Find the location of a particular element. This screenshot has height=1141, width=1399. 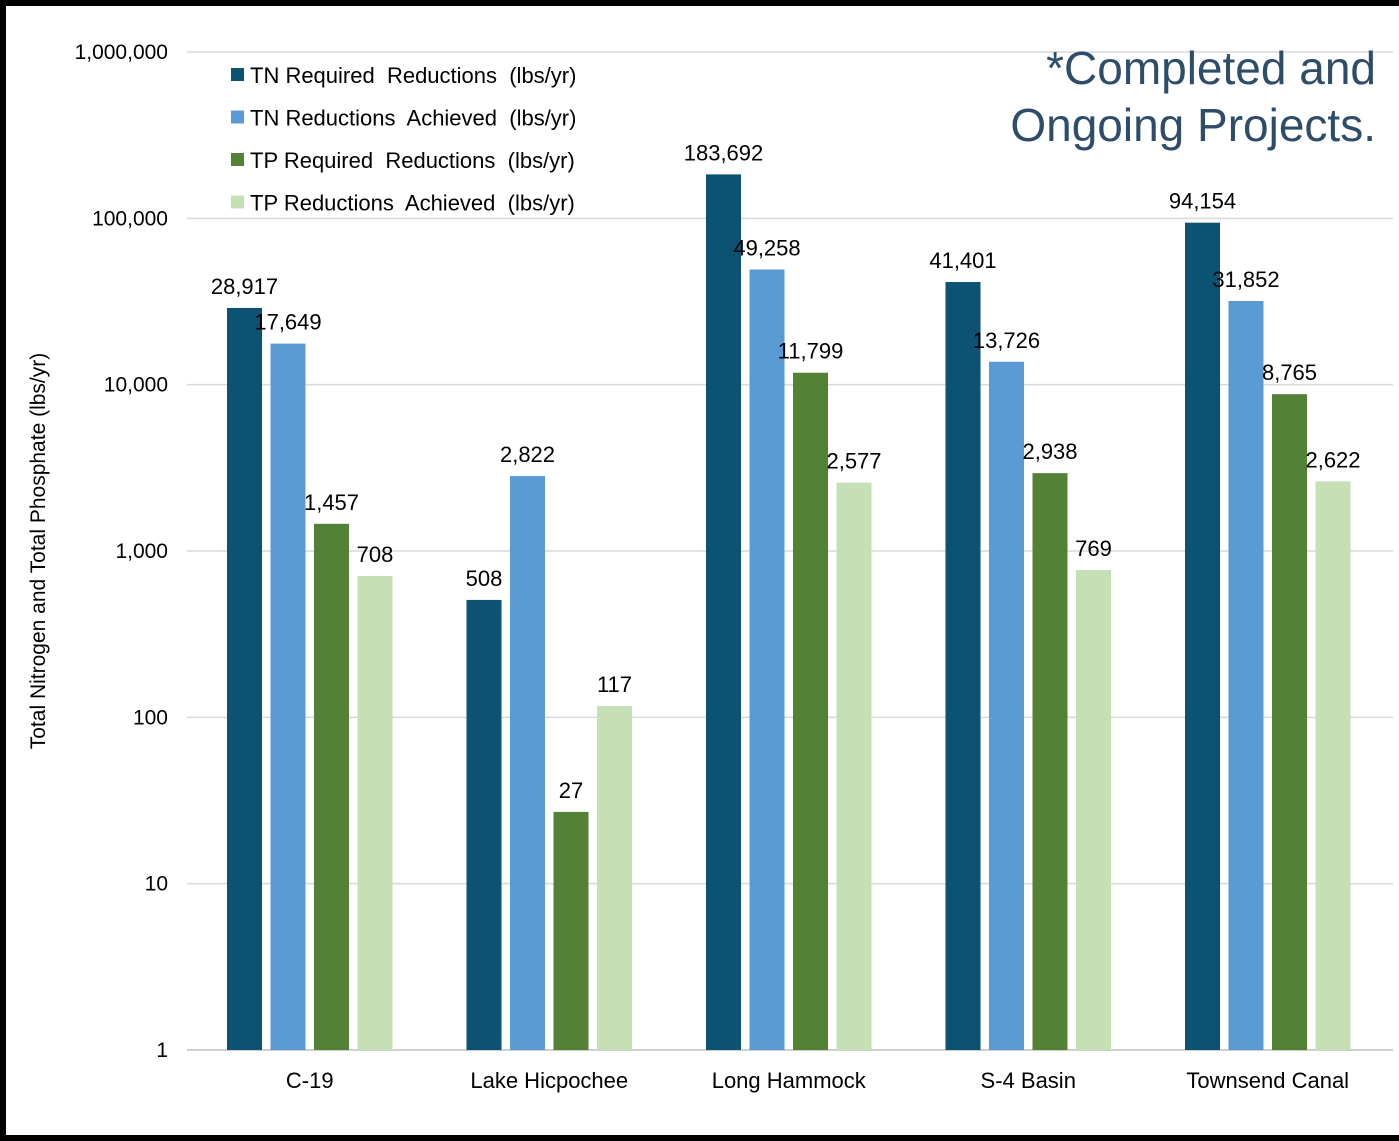

legend-label: TN Reductions Achieved (lbs/yr) is located at coordinates (413, 118).